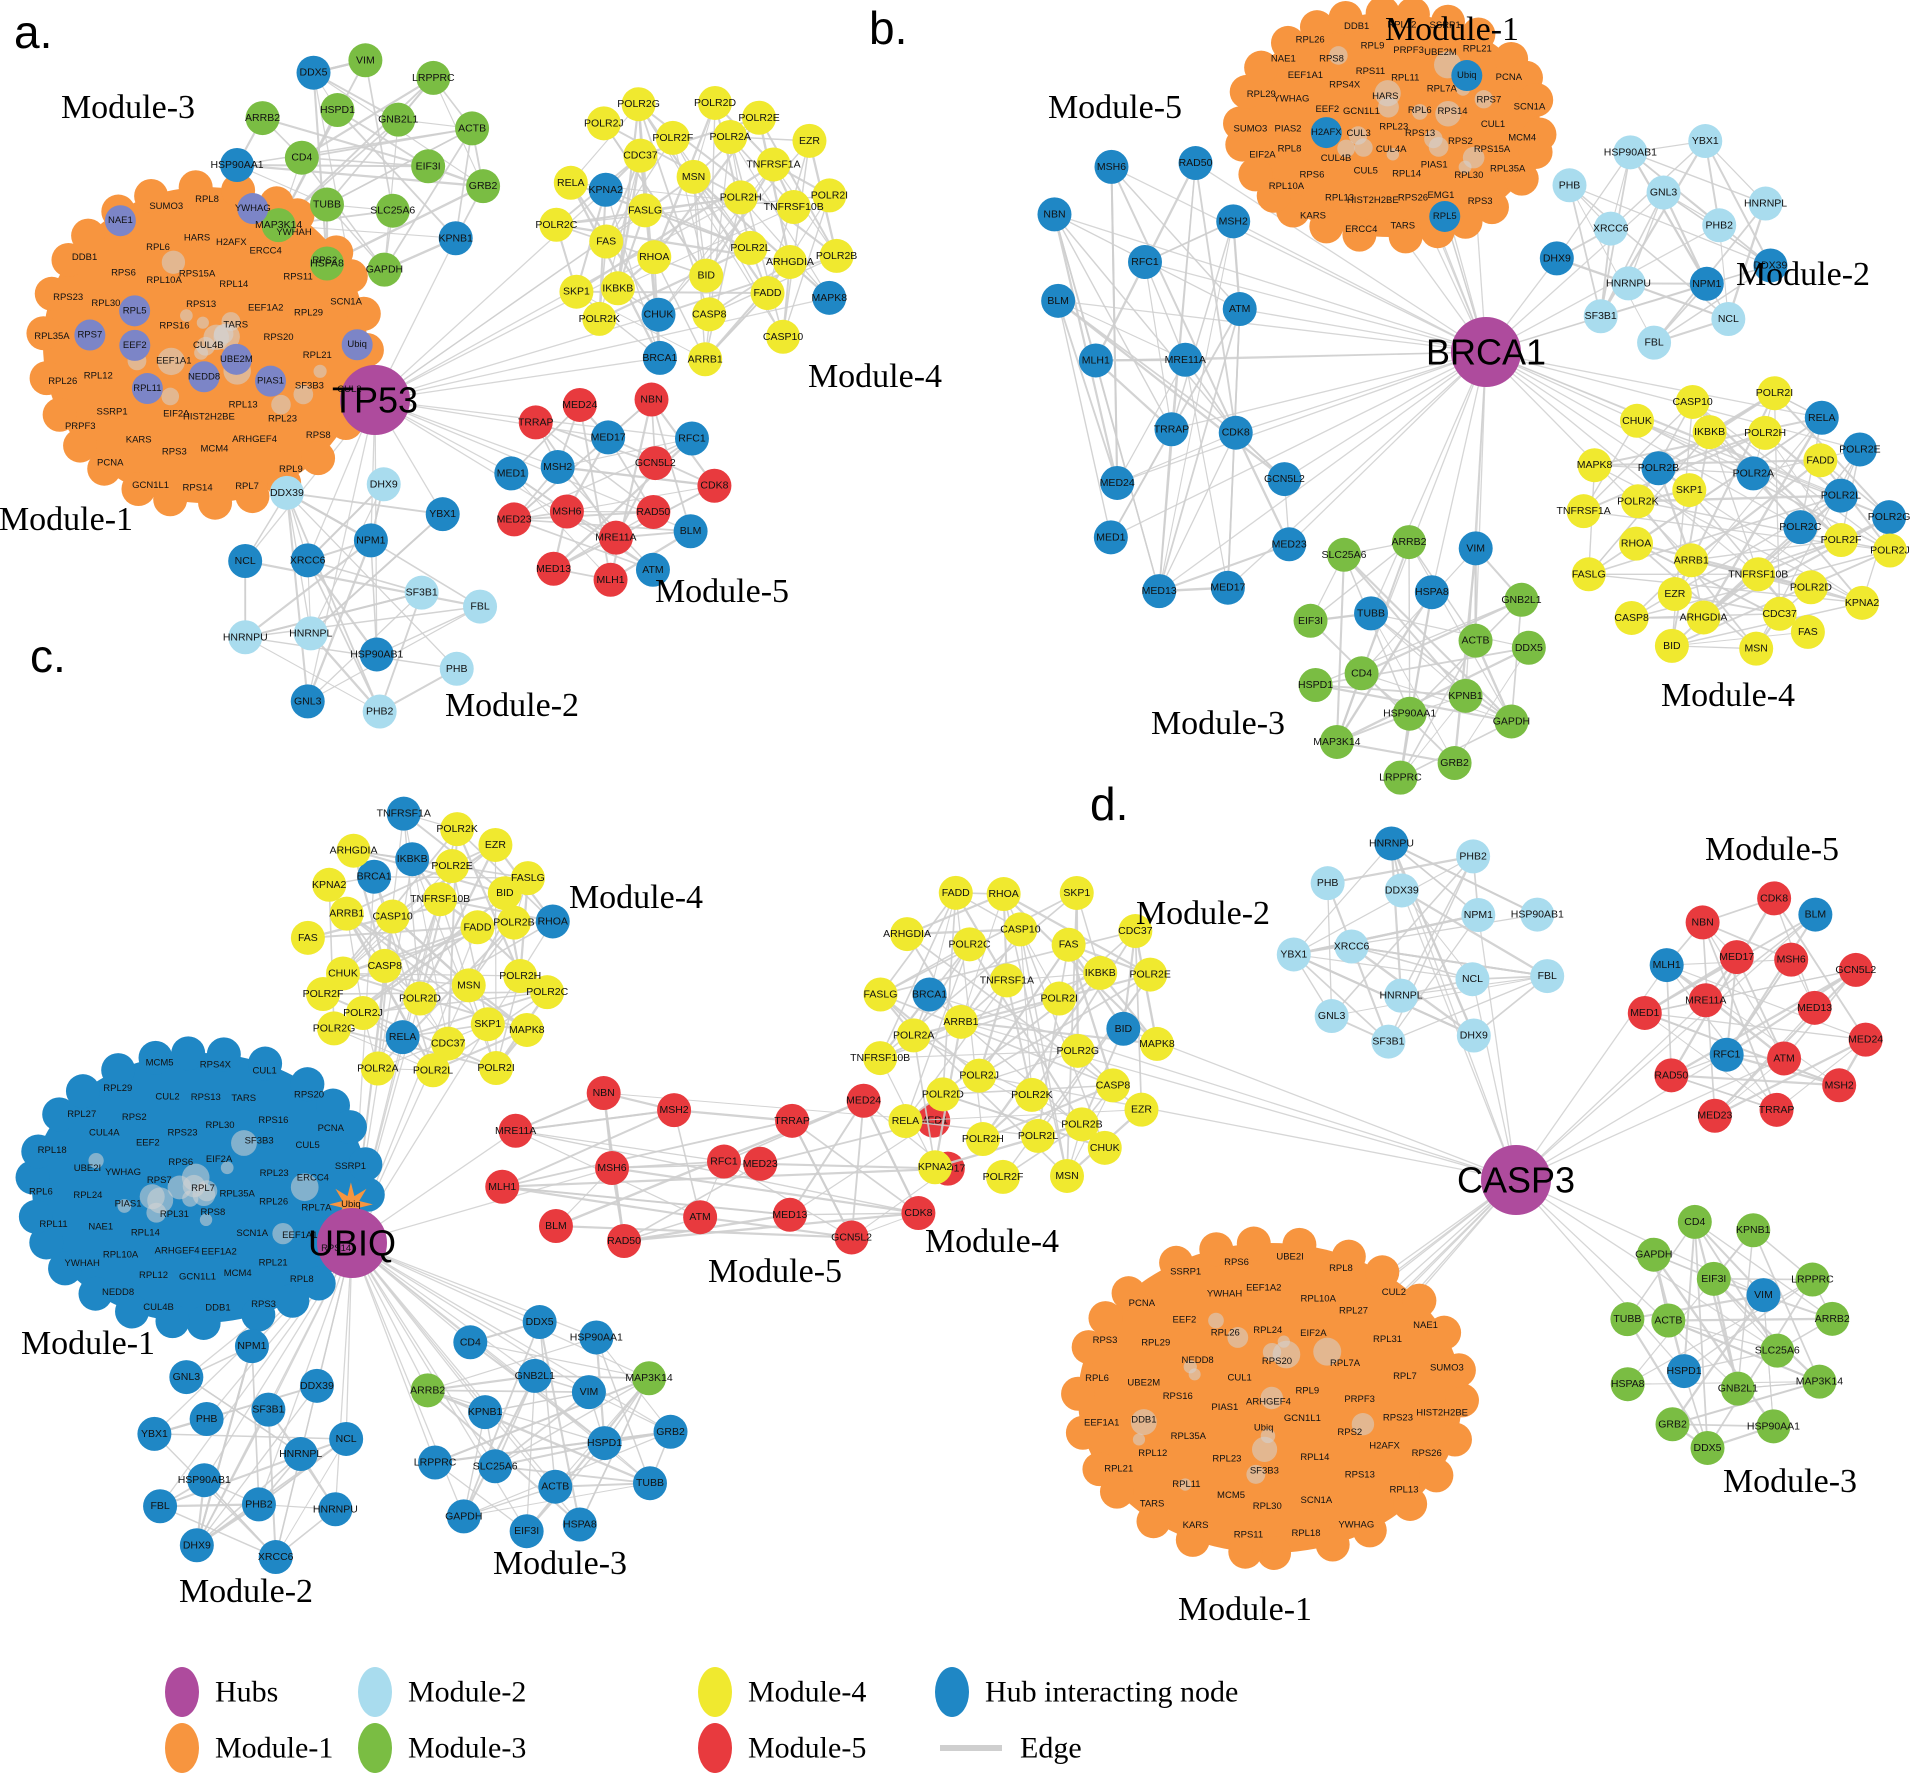  Describe the element at coordinates (154, 1433) in the screenshot. I see `node-YBX1` at that location.